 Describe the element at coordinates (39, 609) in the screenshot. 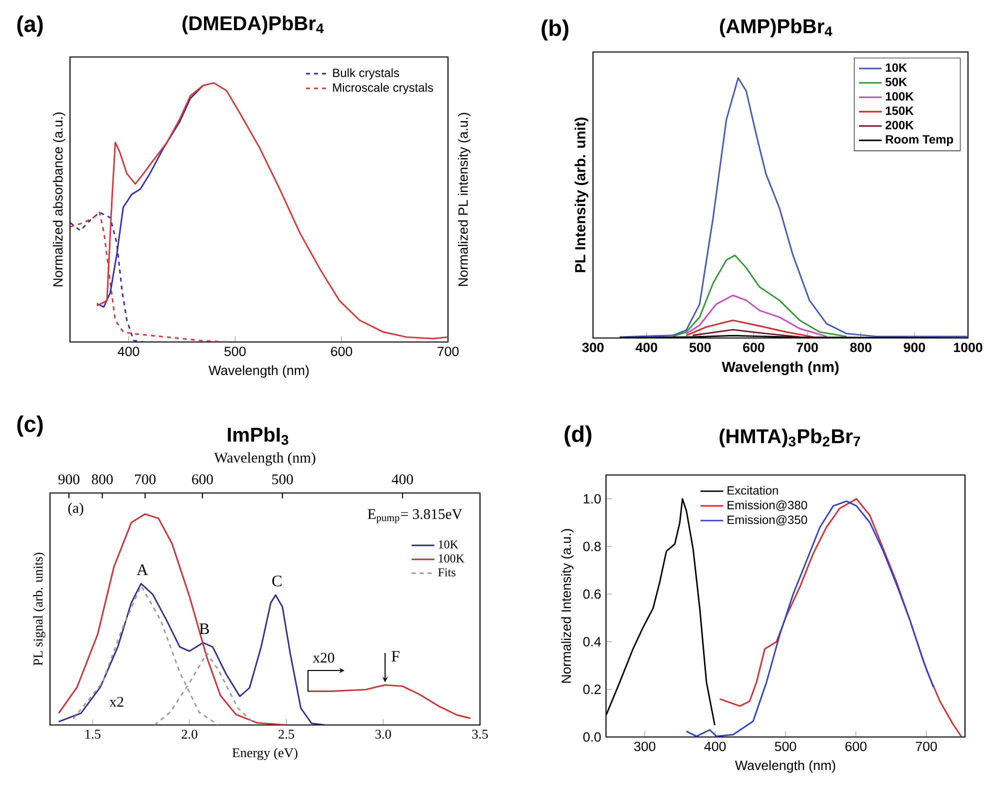

I see `y-axis-title: PL signal (arb. units)` at that location.